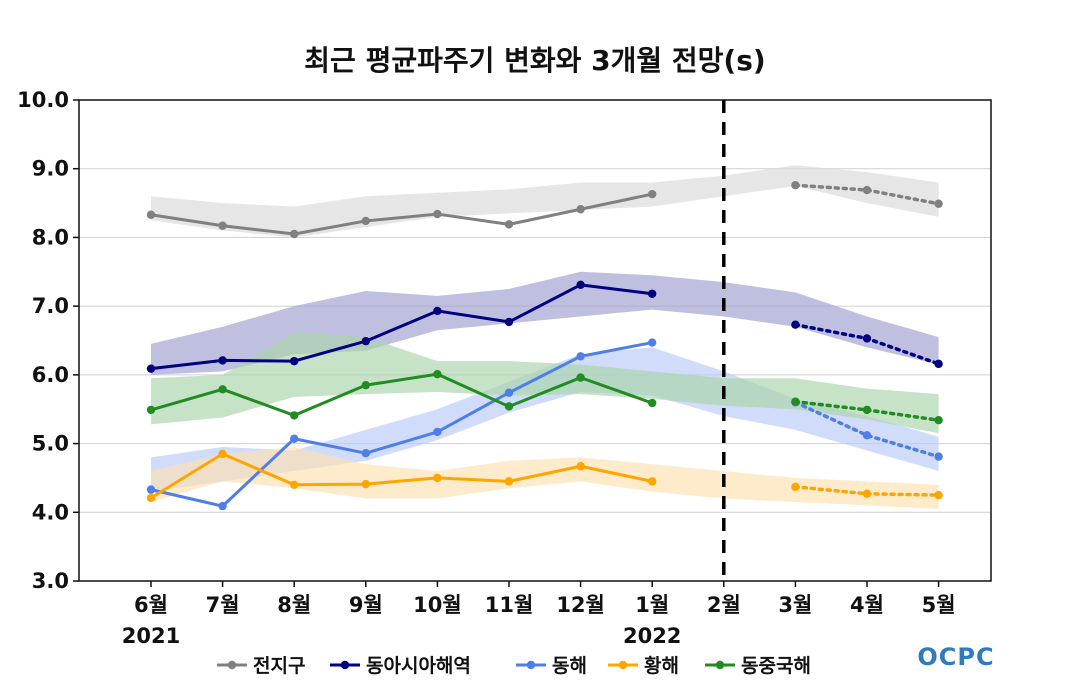 This screenshot has height=700, width=1070. Describe the element at coordinates (151, 636) in the screenshot. I see `x-year-label: 2021` at that location.